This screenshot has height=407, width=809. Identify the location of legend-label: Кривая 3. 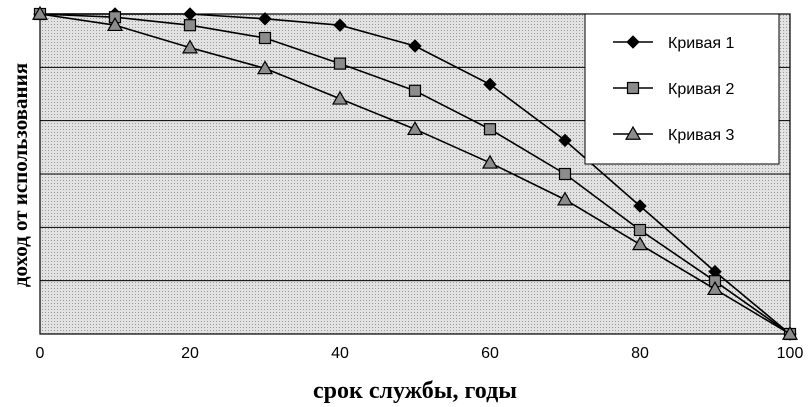
(701, 135).